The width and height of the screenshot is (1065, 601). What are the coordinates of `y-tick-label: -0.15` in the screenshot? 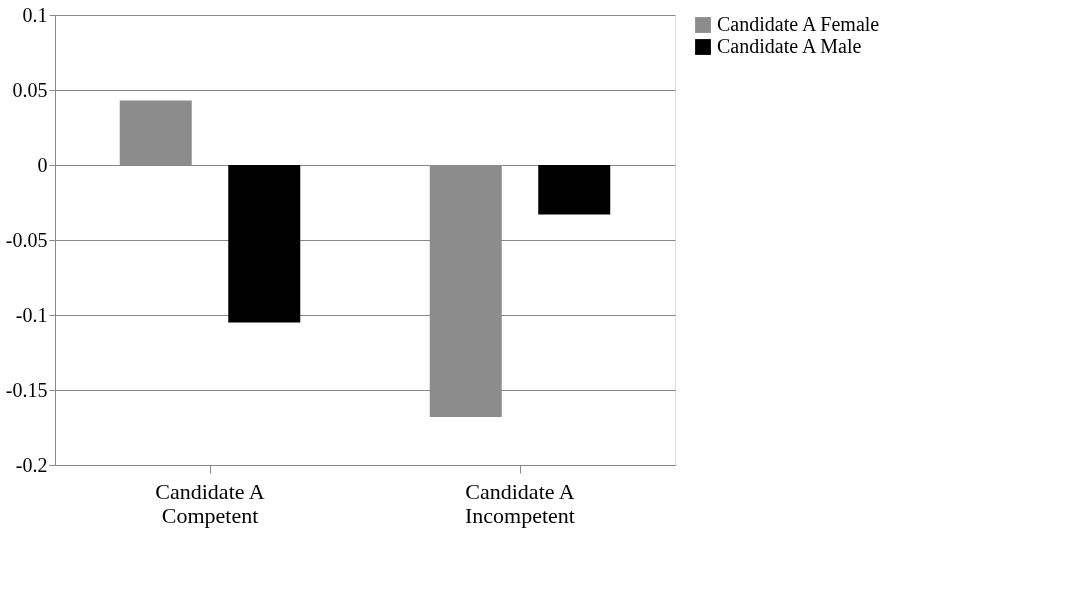 It's located at (26, 389).